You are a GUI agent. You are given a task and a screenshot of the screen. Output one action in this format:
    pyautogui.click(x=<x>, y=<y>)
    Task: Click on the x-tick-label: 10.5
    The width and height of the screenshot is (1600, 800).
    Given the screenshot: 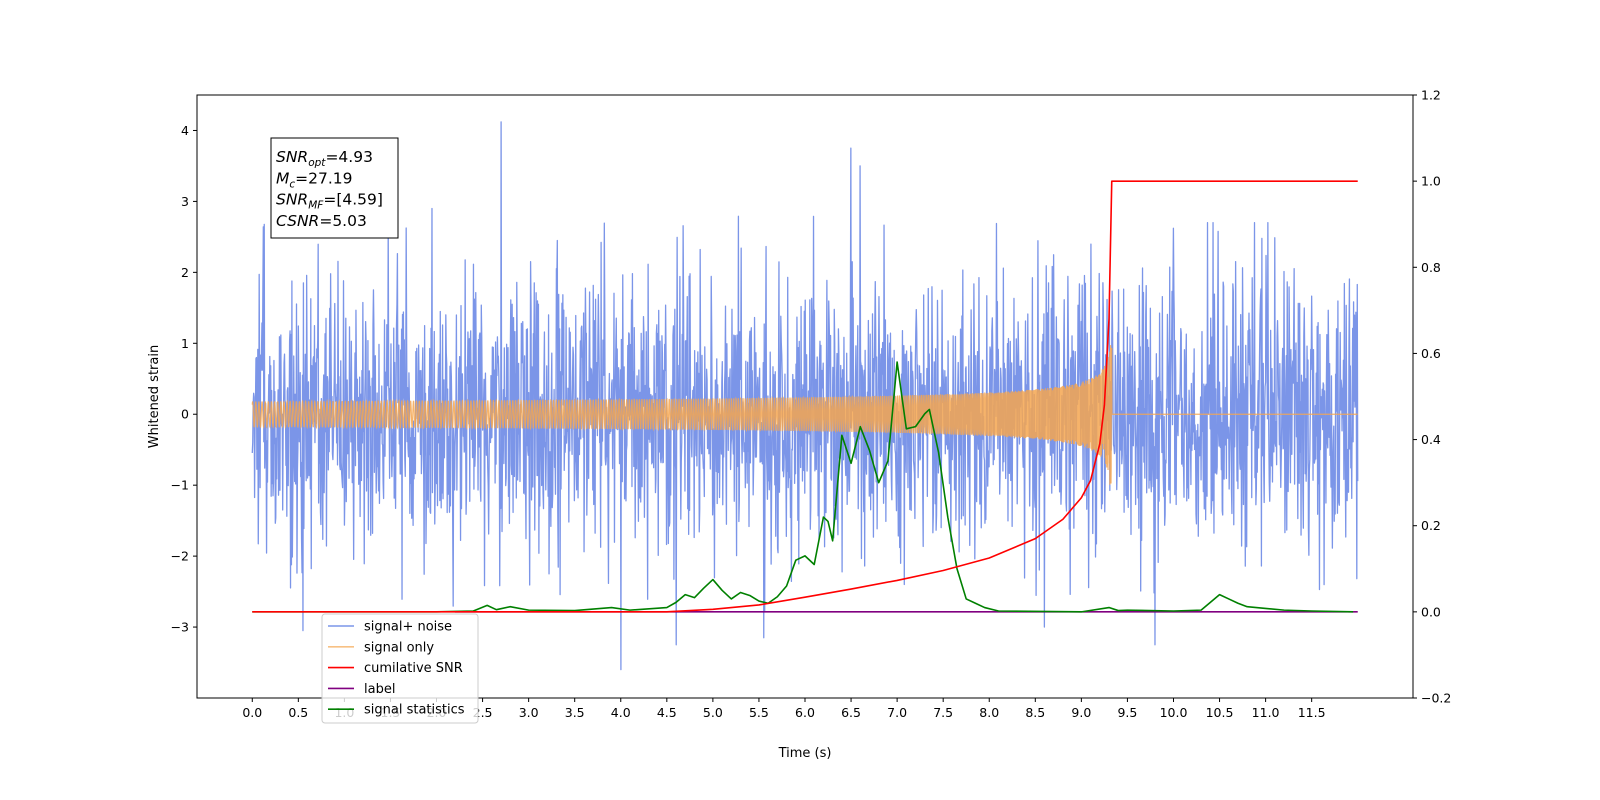 What is the action you would take?
    pyautogui.click(x=1220, y=712)
    